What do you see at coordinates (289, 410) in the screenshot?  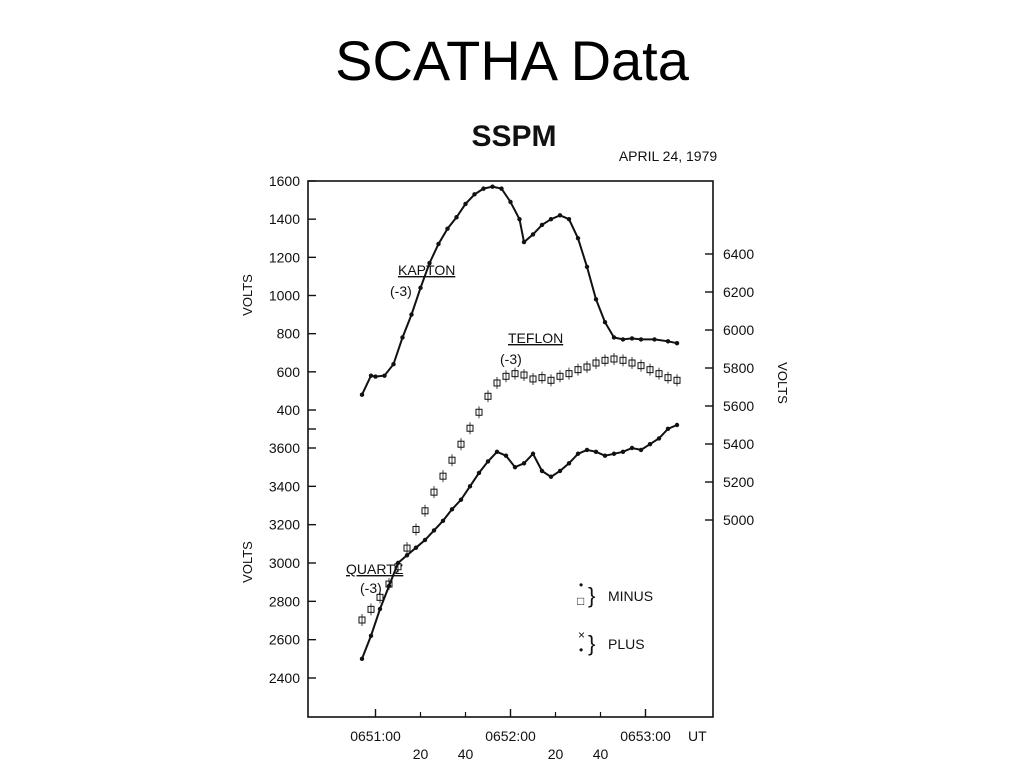 I see `y-upper-tick-label: 400` at bounding box center [289, 410].